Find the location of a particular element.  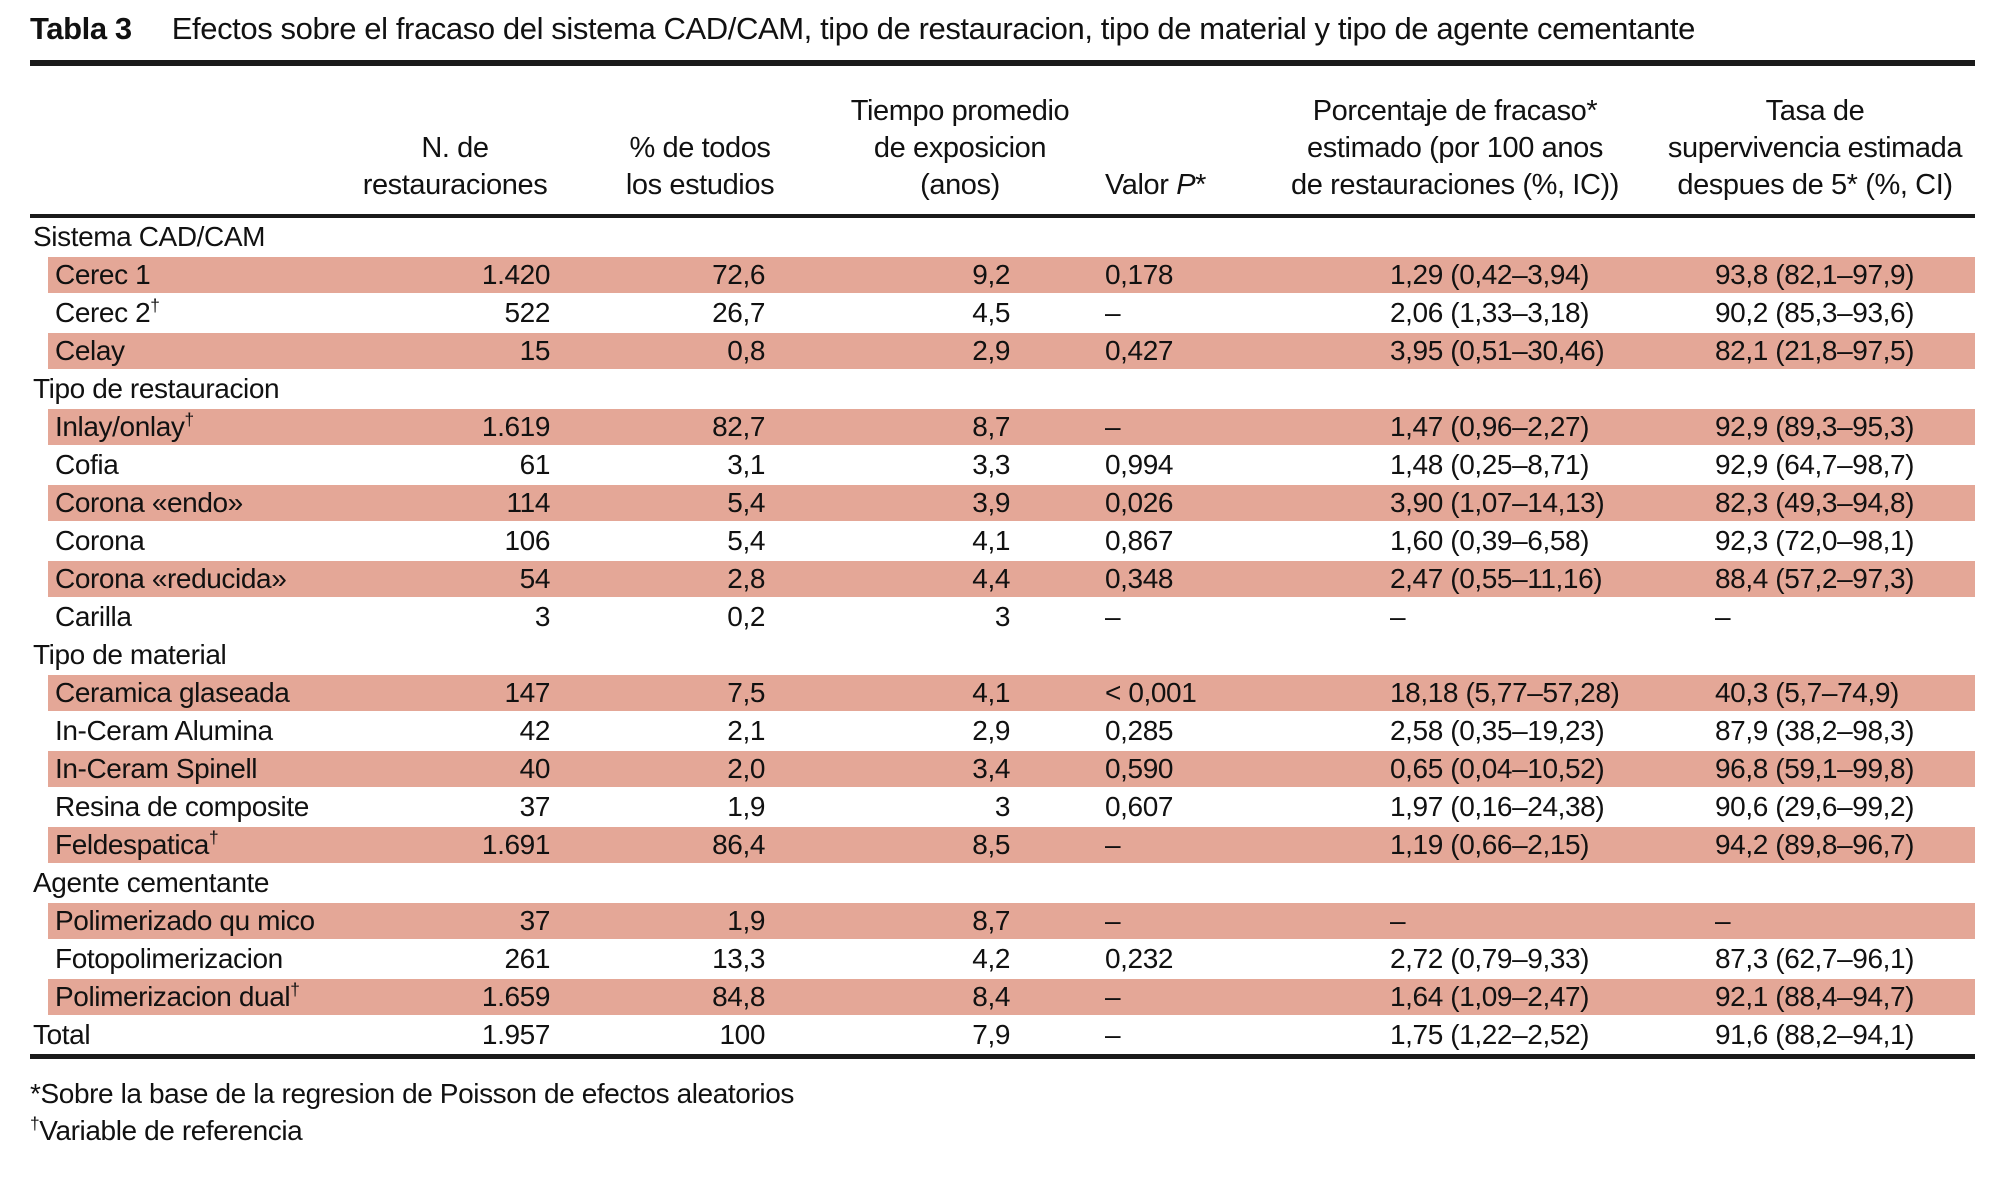

cell-p-value: 0,427 is located at coordinates (1139, 350).